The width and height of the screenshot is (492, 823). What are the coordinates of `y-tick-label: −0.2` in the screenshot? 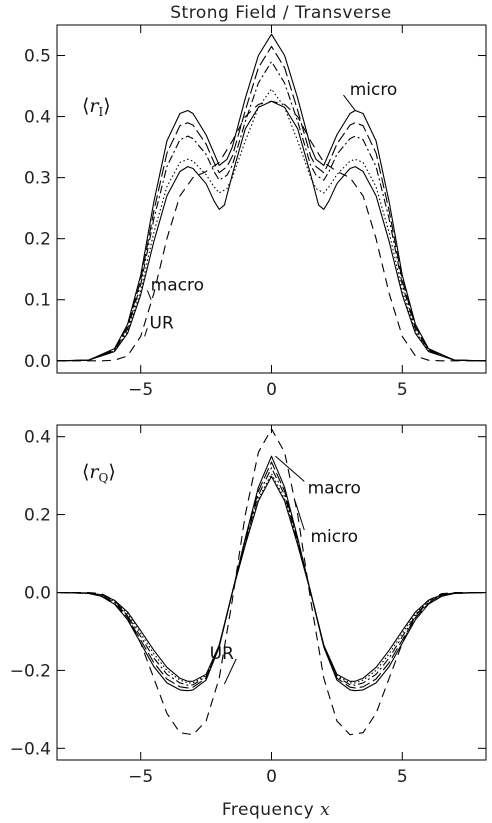 It's located at (30, 671).